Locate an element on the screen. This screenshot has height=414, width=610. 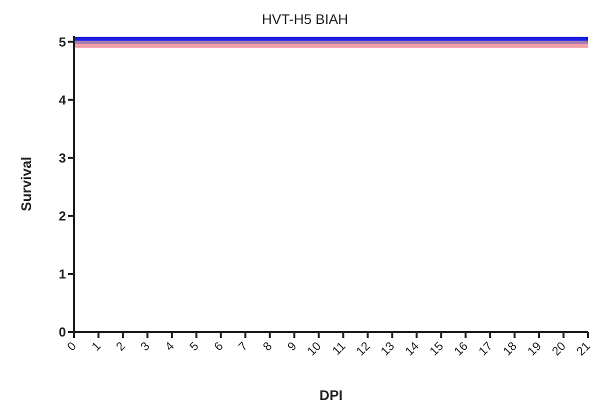
y-tick-label: 2 is located at coordinates (62, 216).